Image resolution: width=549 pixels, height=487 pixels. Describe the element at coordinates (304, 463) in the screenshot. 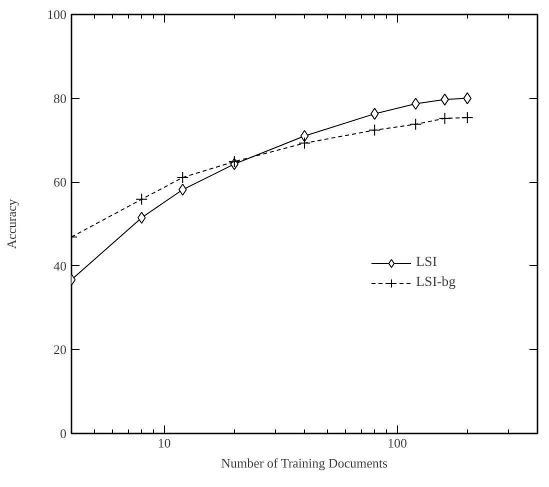

I see `x-axis-title: Number of Training Documents` at that location.